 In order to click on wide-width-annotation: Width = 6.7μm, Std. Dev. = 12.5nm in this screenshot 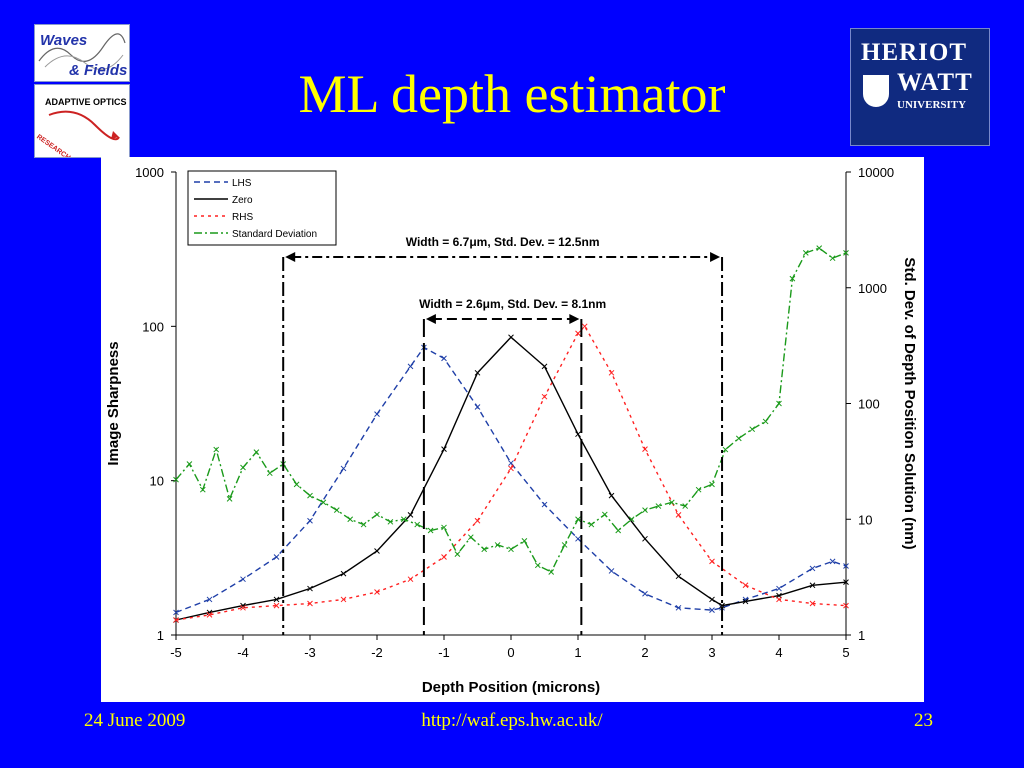, I will do `click(503, 242)`.